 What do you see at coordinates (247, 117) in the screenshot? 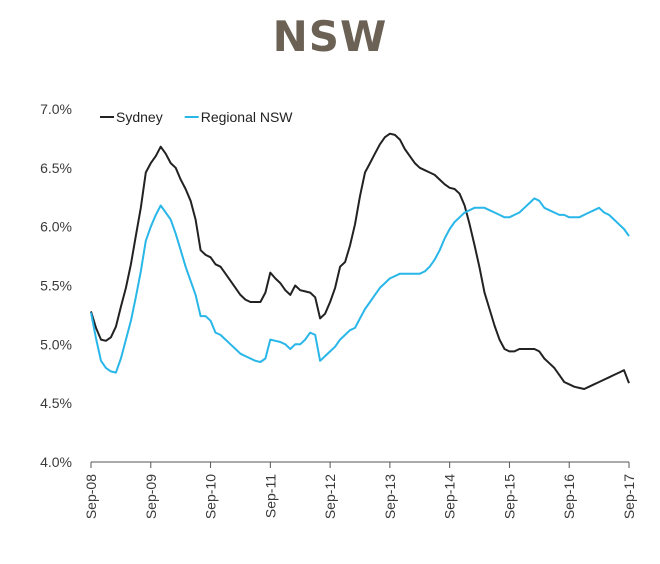
I see `legend-label: Regional NSW` at bounding box center [247, 117].